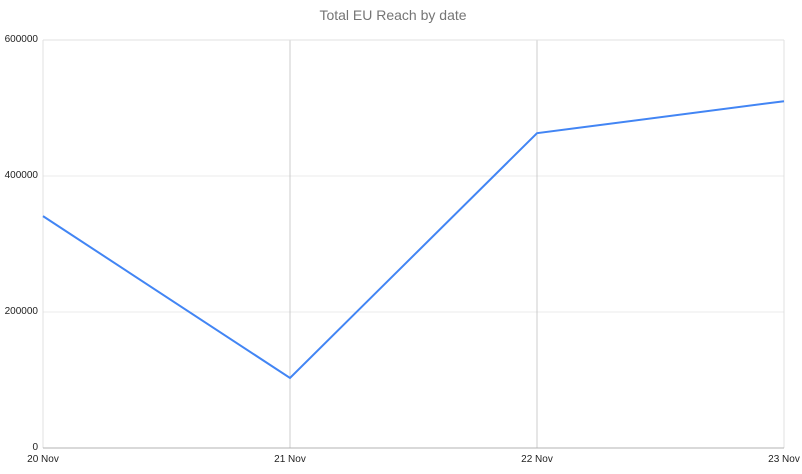  I want to click on y-tick-label: 200000, so click(21, 311).